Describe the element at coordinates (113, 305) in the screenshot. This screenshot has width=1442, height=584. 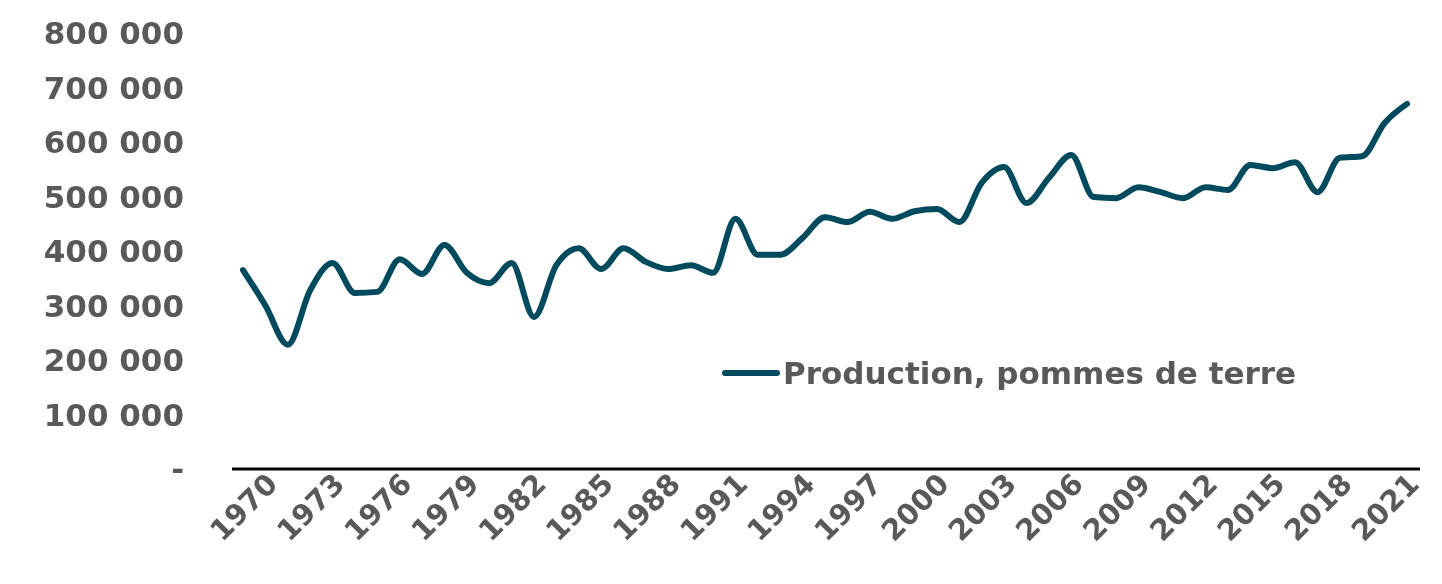
I see `y-tick-label: 300 000` at that location.